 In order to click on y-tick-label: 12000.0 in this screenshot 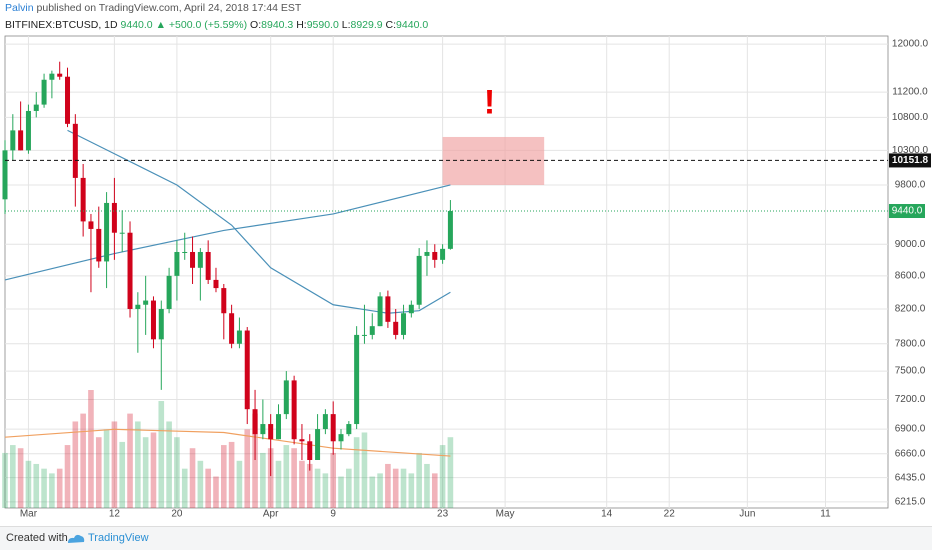, I will do `click(910, 44)`.